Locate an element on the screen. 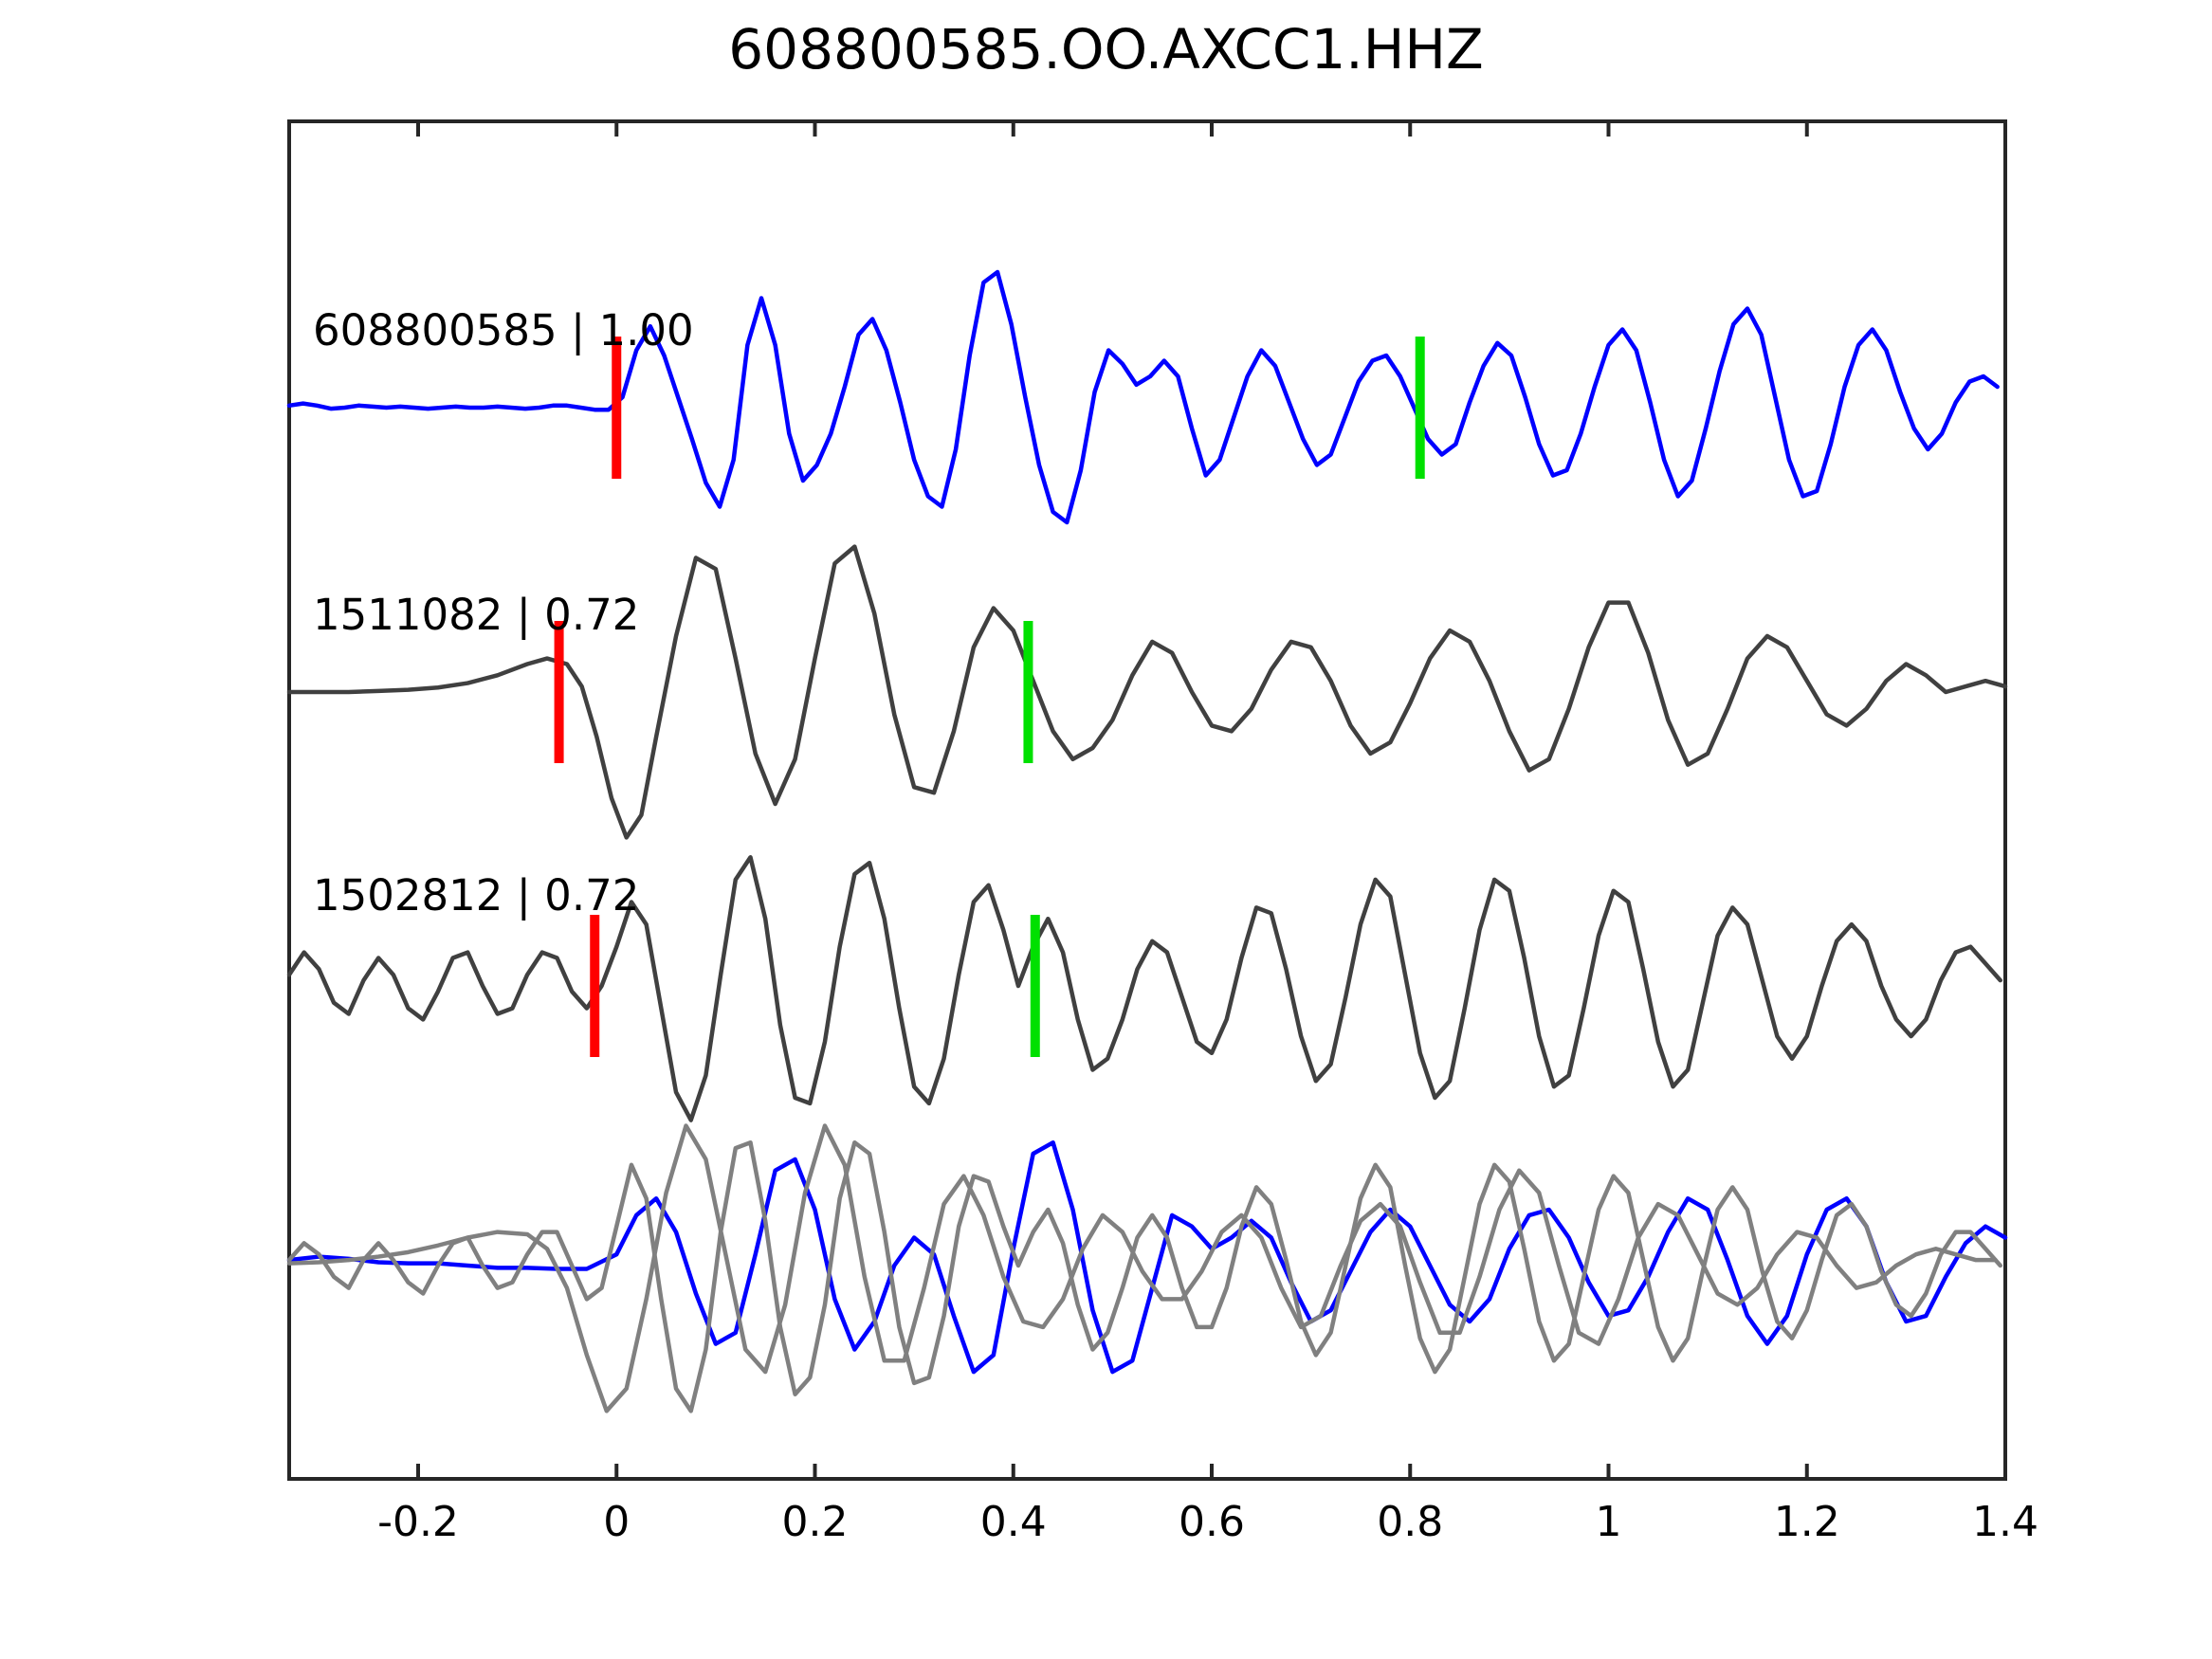  x-tick-label: 1.4 is located at coordinates (2005, 1522).